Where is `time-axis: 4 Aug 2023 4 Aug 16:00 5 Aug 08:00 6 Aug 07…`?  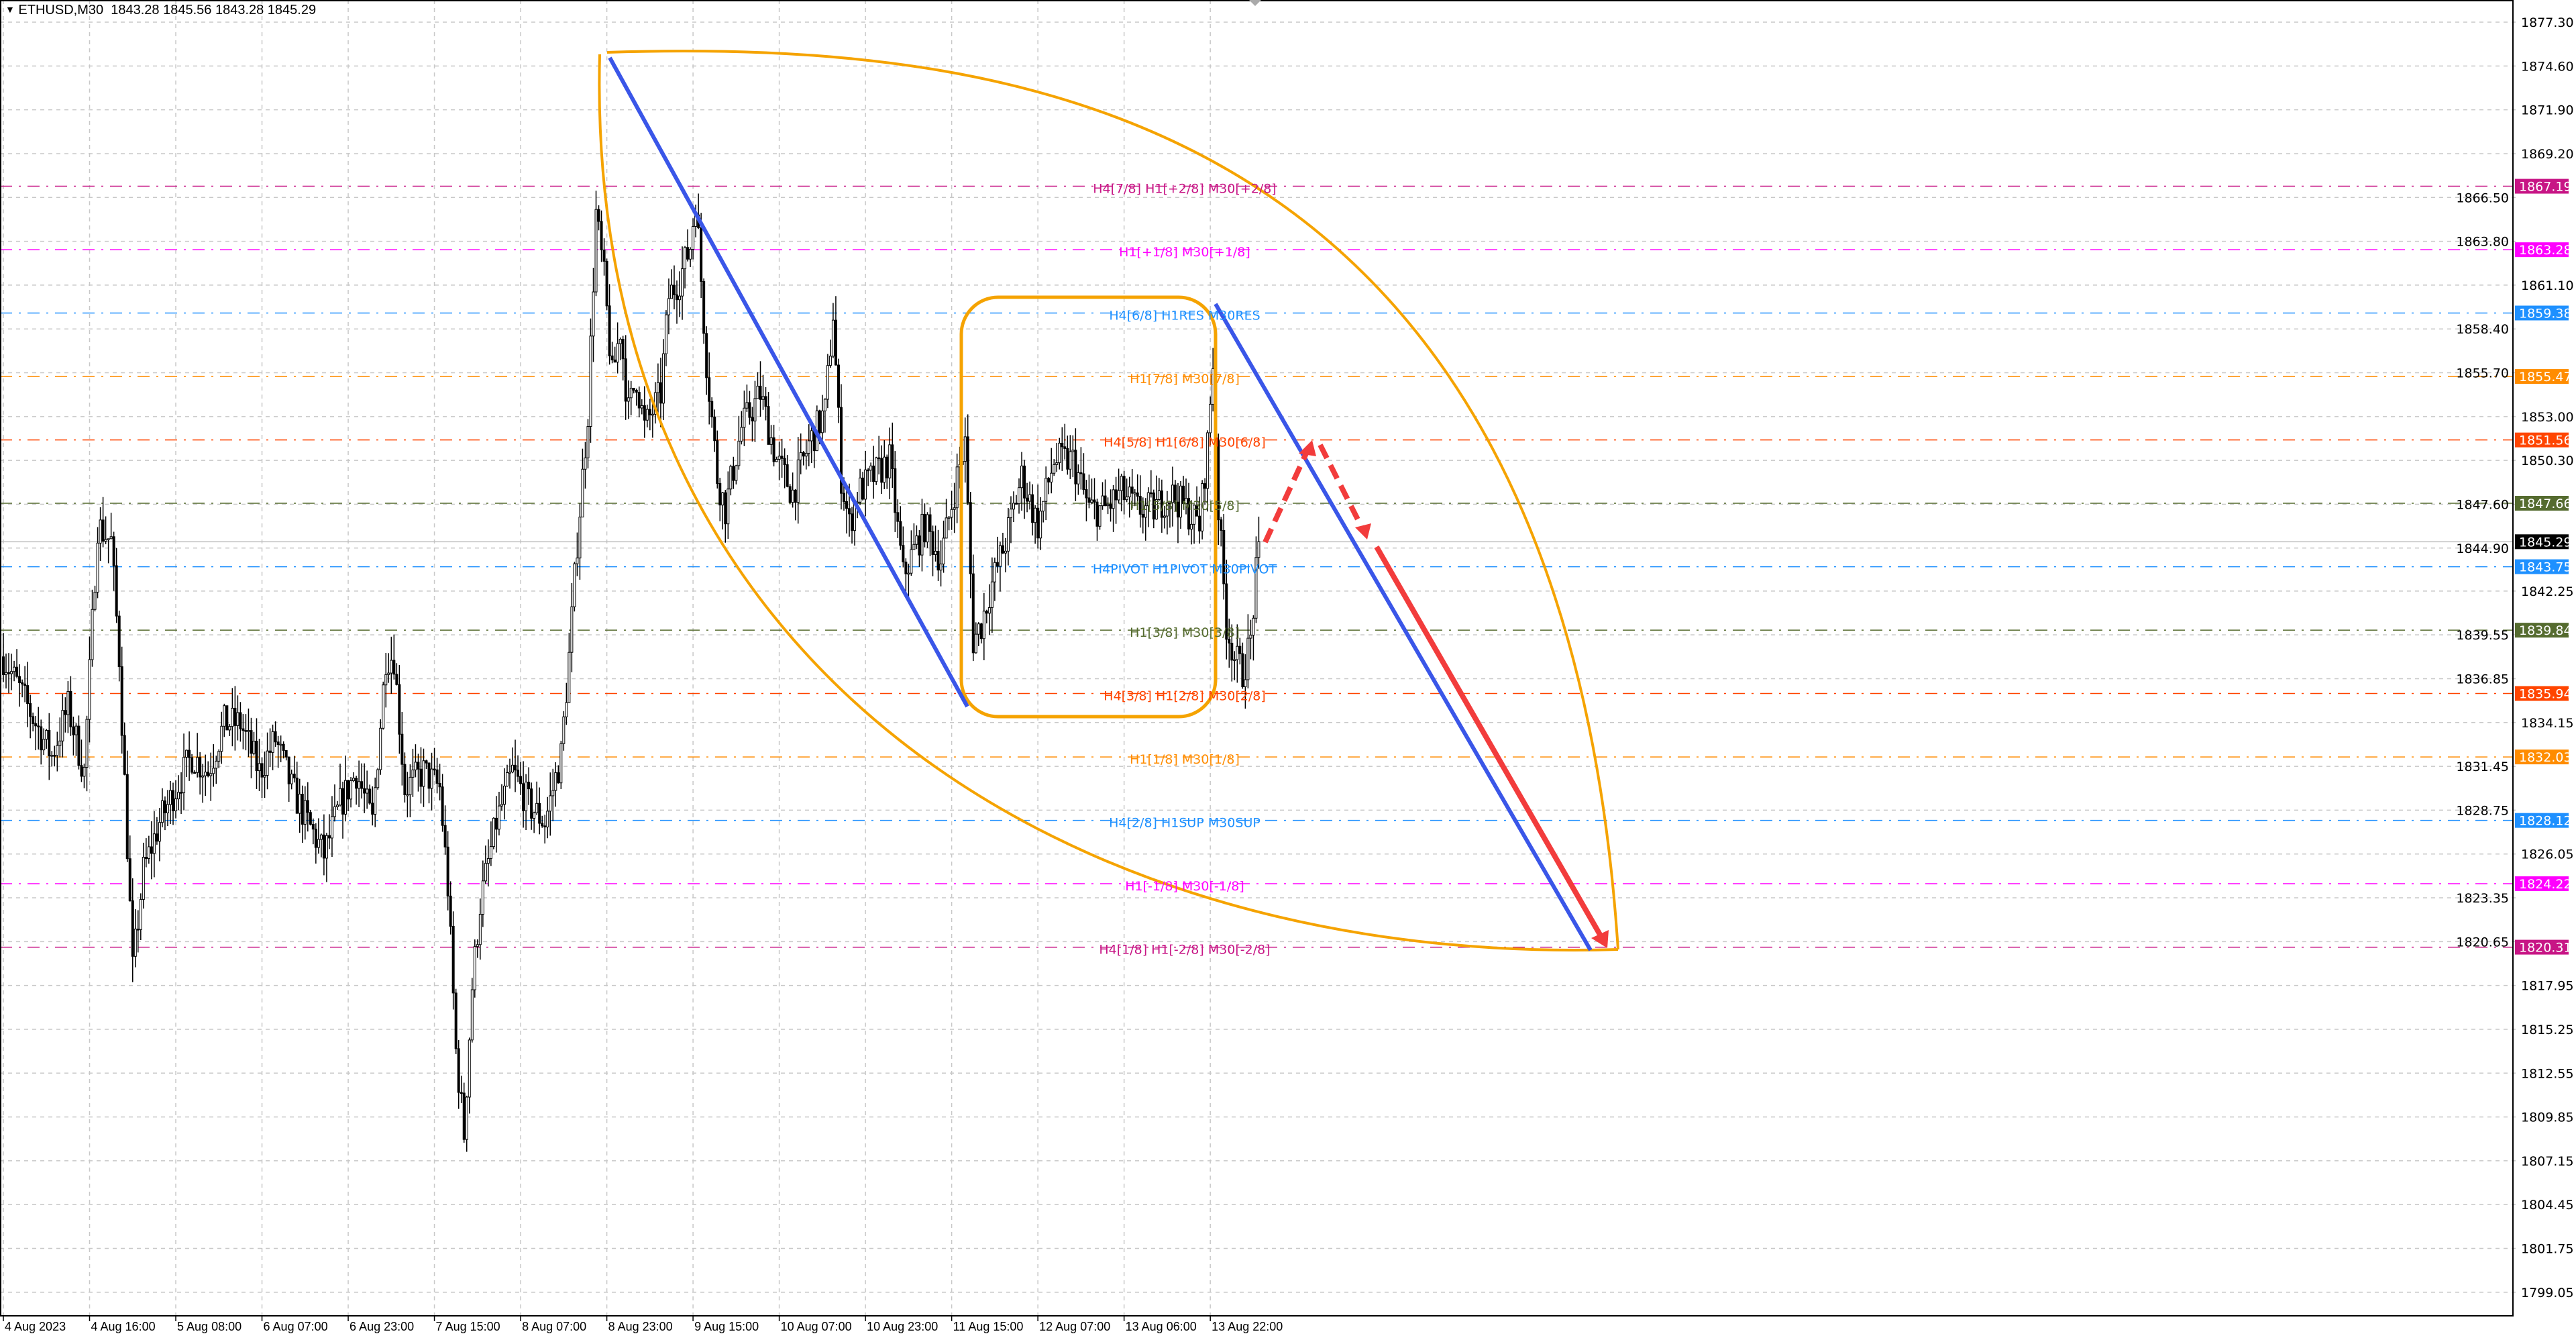 time-axis: 4 Aug 2023 4 Aug 16:00 5 Aug 08:00 6 Aug 07… is located at coordinates (643, 1324).